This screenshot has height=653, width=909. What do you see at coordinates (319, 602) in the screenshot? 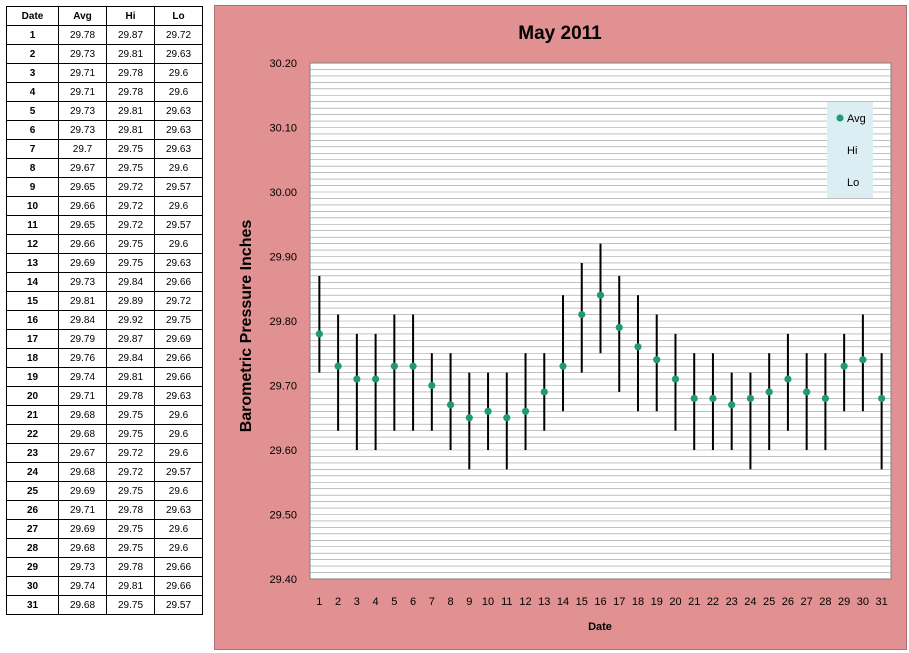
I see `x-tick-label: 1` at bounding box center [319, 602].